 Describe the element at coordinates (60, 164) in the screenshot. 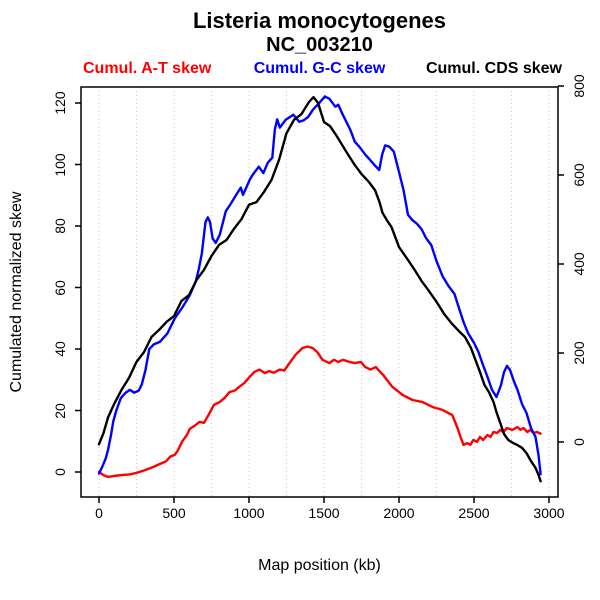

I see `y-left-tick-label: 100` at that location.